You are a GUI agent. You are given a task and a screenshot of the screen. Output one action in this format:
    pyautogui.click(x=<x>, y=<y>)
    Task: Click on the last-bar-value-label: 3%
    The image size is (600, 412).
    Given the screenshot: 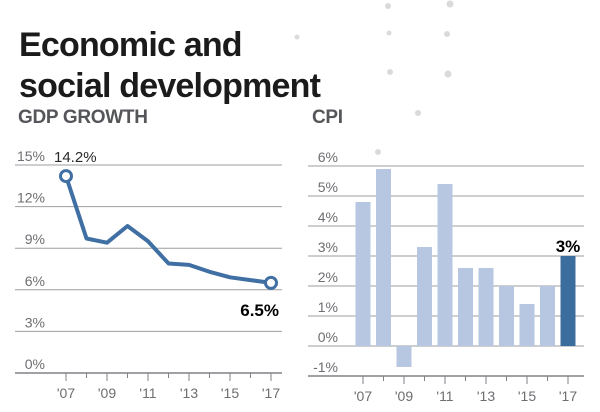 What is the action you would take?
    pyautogui.click(x=568, y=246)
    